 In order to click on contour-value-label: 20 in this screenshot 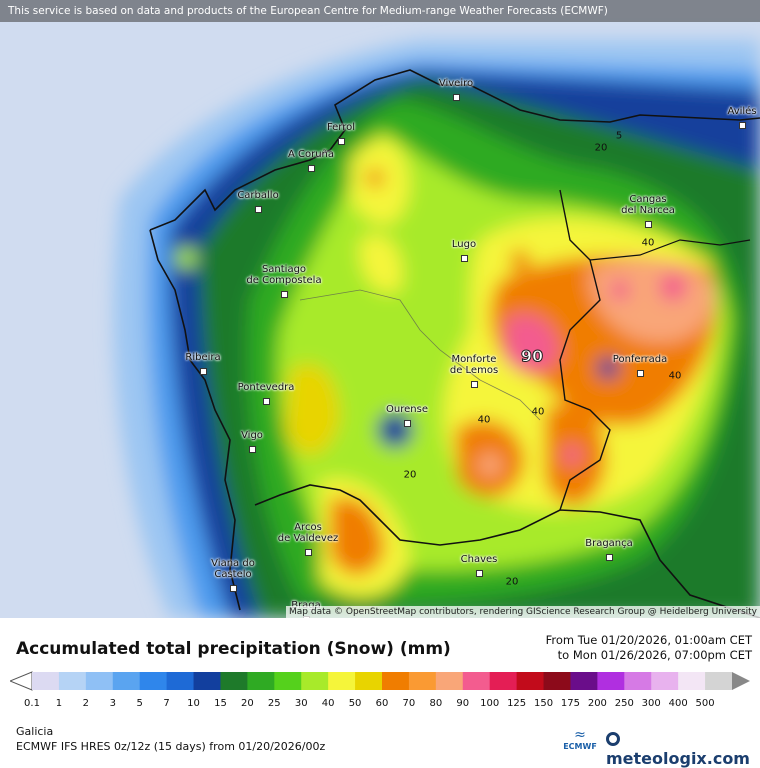, I will do `click(410, 475)`.